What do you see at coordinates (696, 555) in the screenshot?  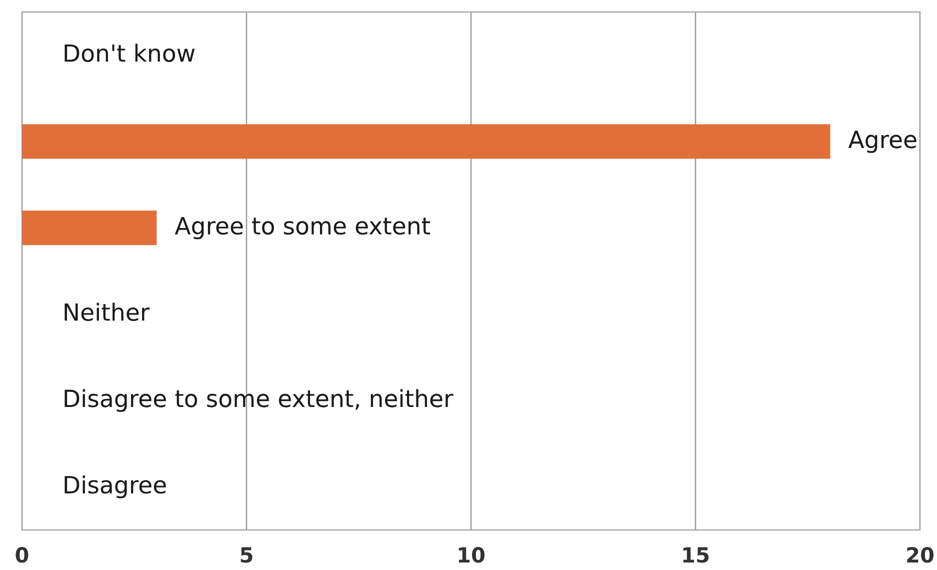 I see `x-tick-label: 15` at bounding box center [696, 555].